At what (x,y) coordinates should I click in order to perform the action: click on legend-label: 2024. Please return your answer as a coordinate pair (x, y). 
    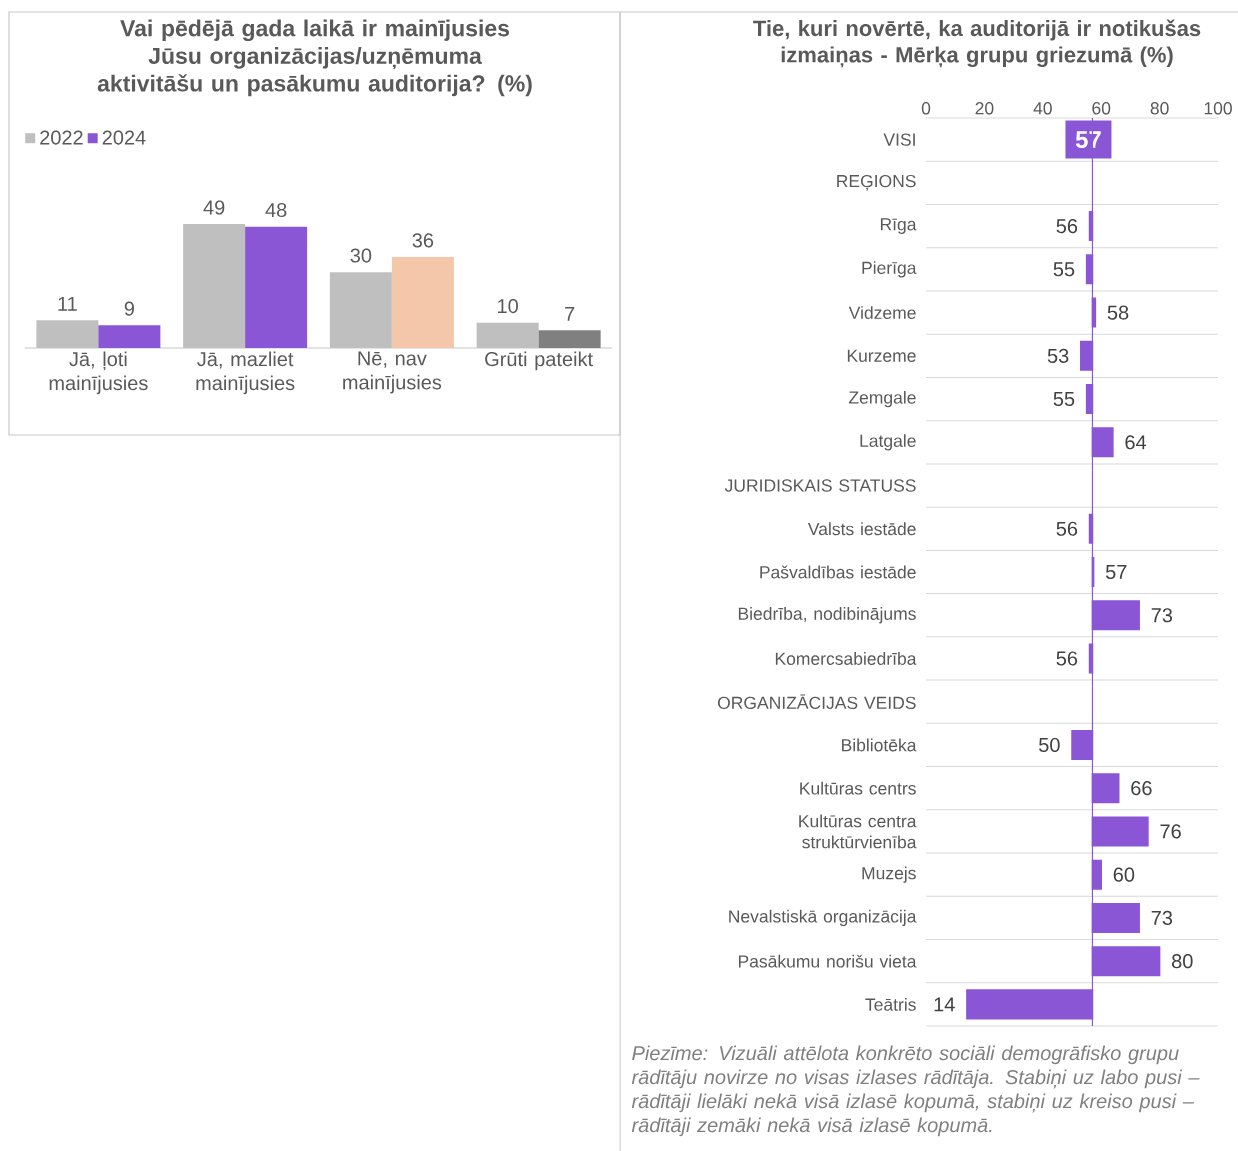
    Looking at the image, I should click on (124, 137).